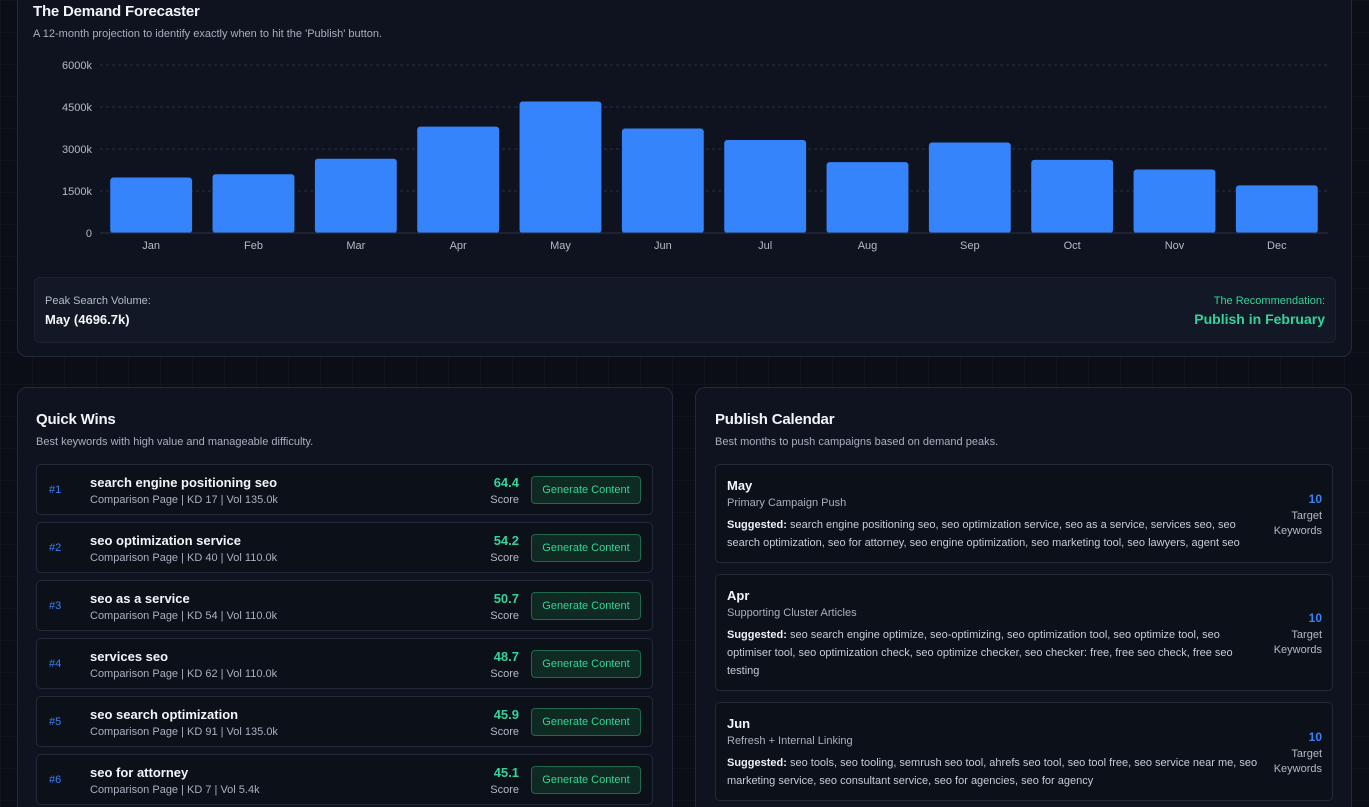 Image resolution: width=1369 pixels, height=807 pixels. What do you see at coordinates (1175, 246) in the screenshot?
I see `x-tick-label: Nov` at bounding box center [1175, 246].